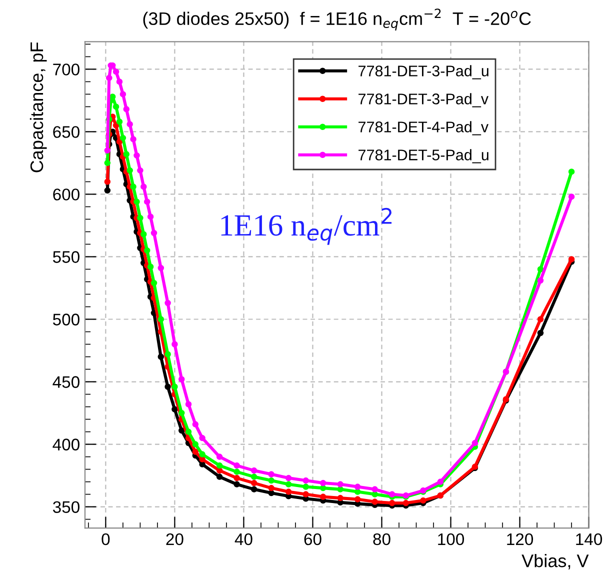 The width and height of the screenshot is (607, 579). What do you see at coordinates (175, 539) in the screenshot?
I see `x-tick-label: 20` at bounding box center [175, 539].